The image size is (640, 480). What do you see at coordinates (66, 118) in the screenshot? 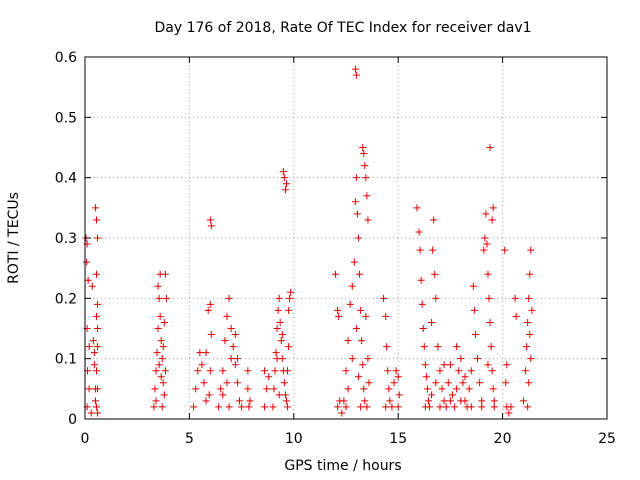
I see `y-tick-label: 0.5` at bounding box center [66, 118].